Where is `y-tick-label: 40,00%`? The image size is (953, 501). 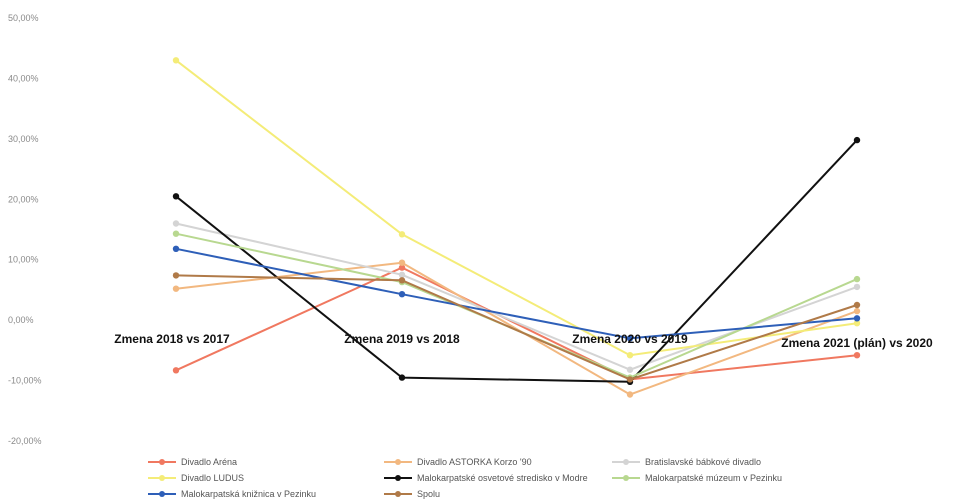 y-tick-label: 40,00% is located at coordinates (23, 78).